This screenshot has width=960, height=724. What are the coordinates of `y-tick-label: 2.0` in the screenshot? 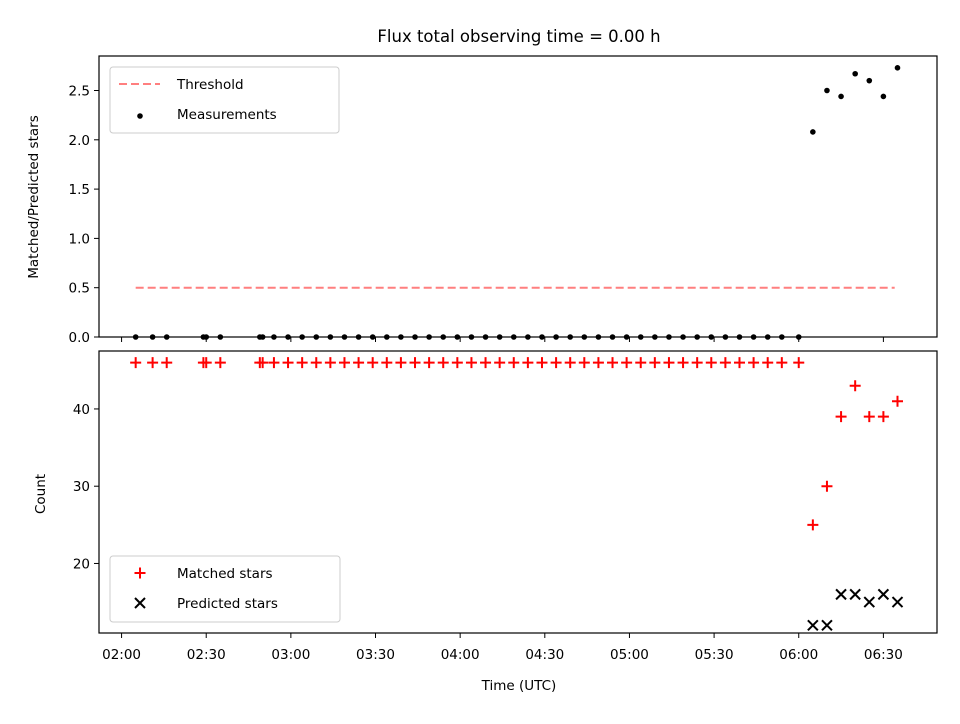 It's located at (79, 141).